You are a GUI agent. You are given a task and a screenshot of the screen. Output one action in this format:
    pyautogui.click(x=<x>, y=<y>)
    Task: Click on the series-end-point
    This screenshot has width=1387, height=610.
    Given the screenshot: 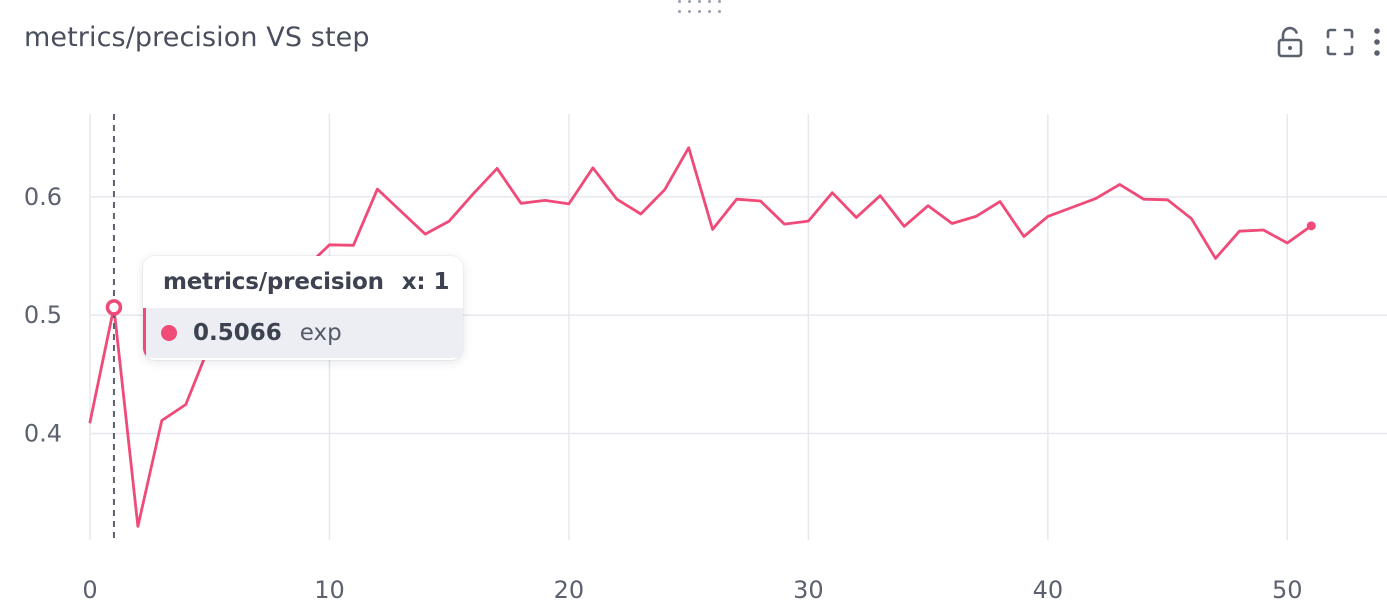 What is the action you would take?
    pyautogui.click(x=1311, y=226)
    